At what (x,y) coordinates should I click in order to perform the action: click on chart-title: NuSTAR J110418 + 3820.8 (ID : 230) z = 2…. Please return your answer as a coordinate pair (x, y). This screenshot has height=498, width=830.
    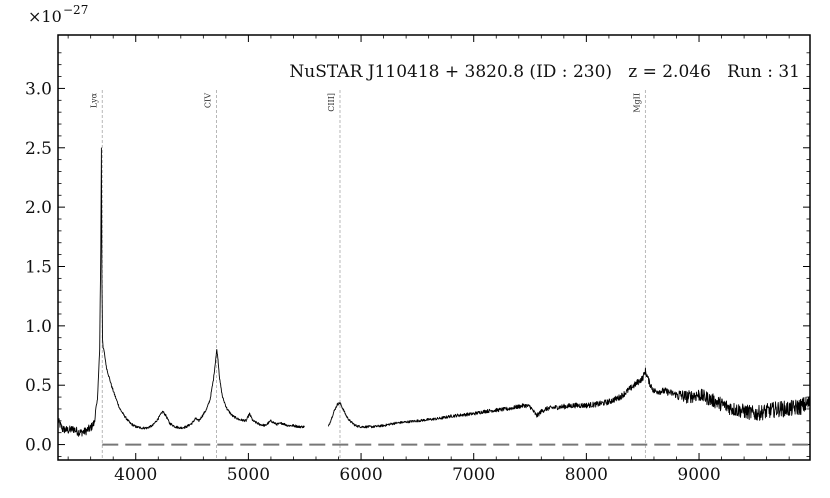
    Looking at the image, I should click on (544, 72).